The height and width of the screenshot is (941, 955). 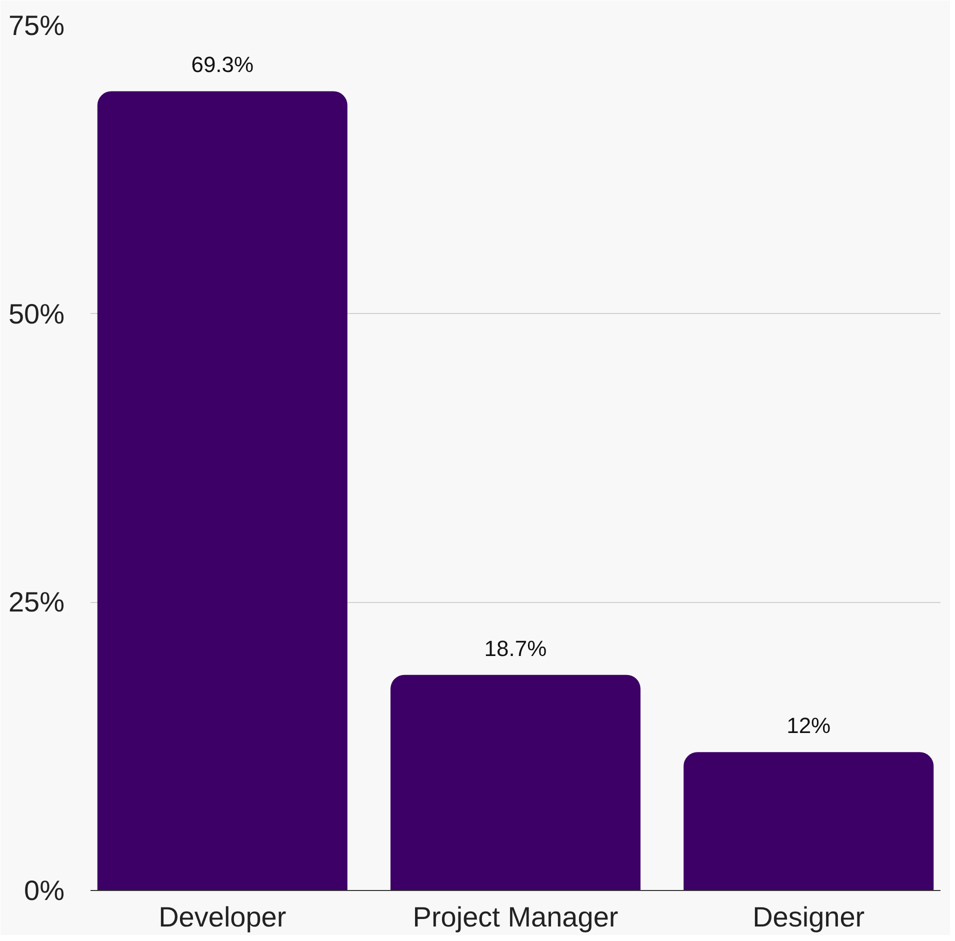 What do you see at coordinates (36, 25) in the screenshot?
I see `y-tick-label: 75%` at bounding box center [36, 25].